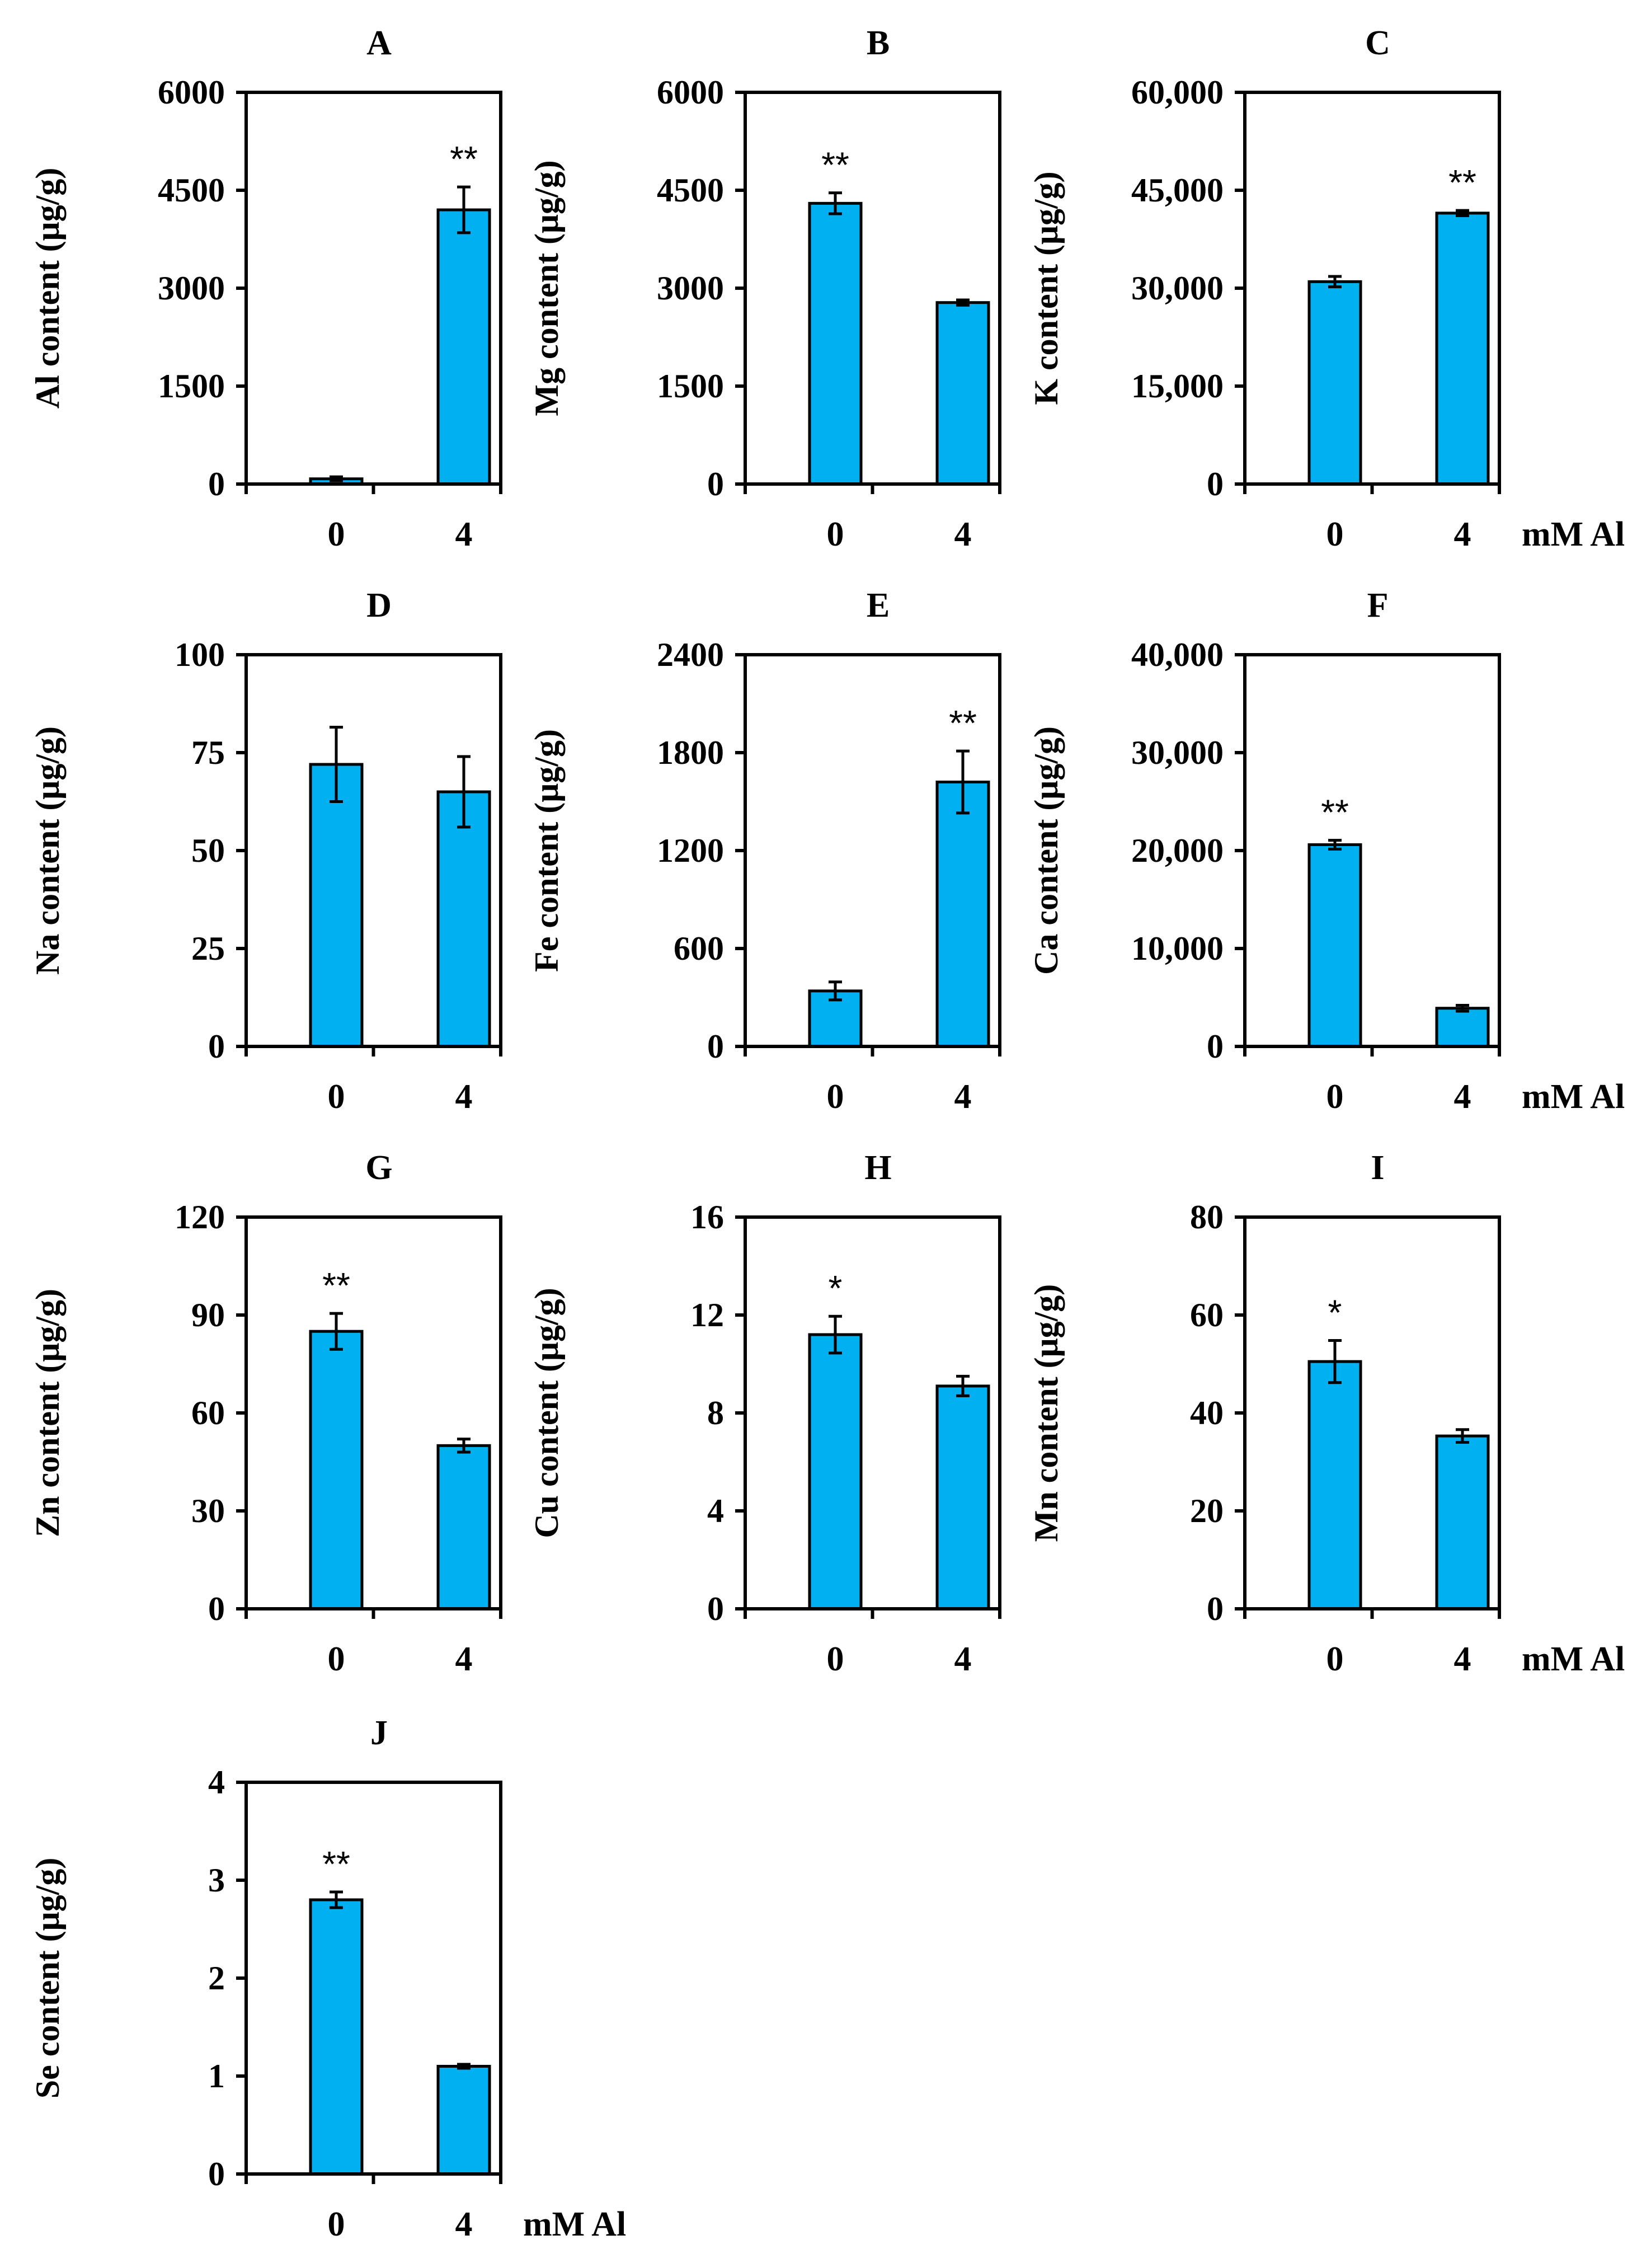 This screenshot has height=2268, width=1637. What do you see at coordinates (715, 1412) in the screenshot?
I see `panel-h-ytick-label-2: 8` at bounding box center [715, 1412].